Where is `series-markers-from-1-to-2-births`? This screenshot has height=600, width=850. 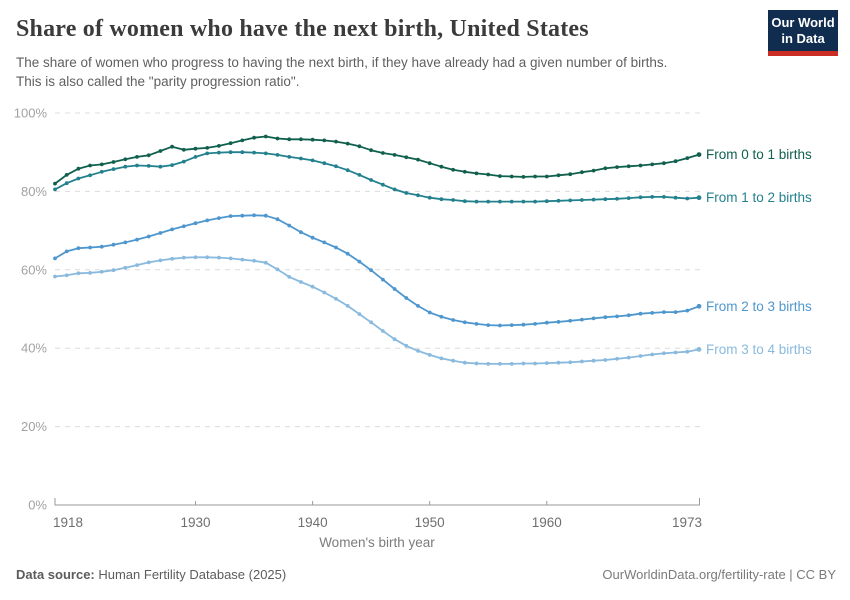
series-markers-from-1-to-2-births is located at coordinates (377, 177).